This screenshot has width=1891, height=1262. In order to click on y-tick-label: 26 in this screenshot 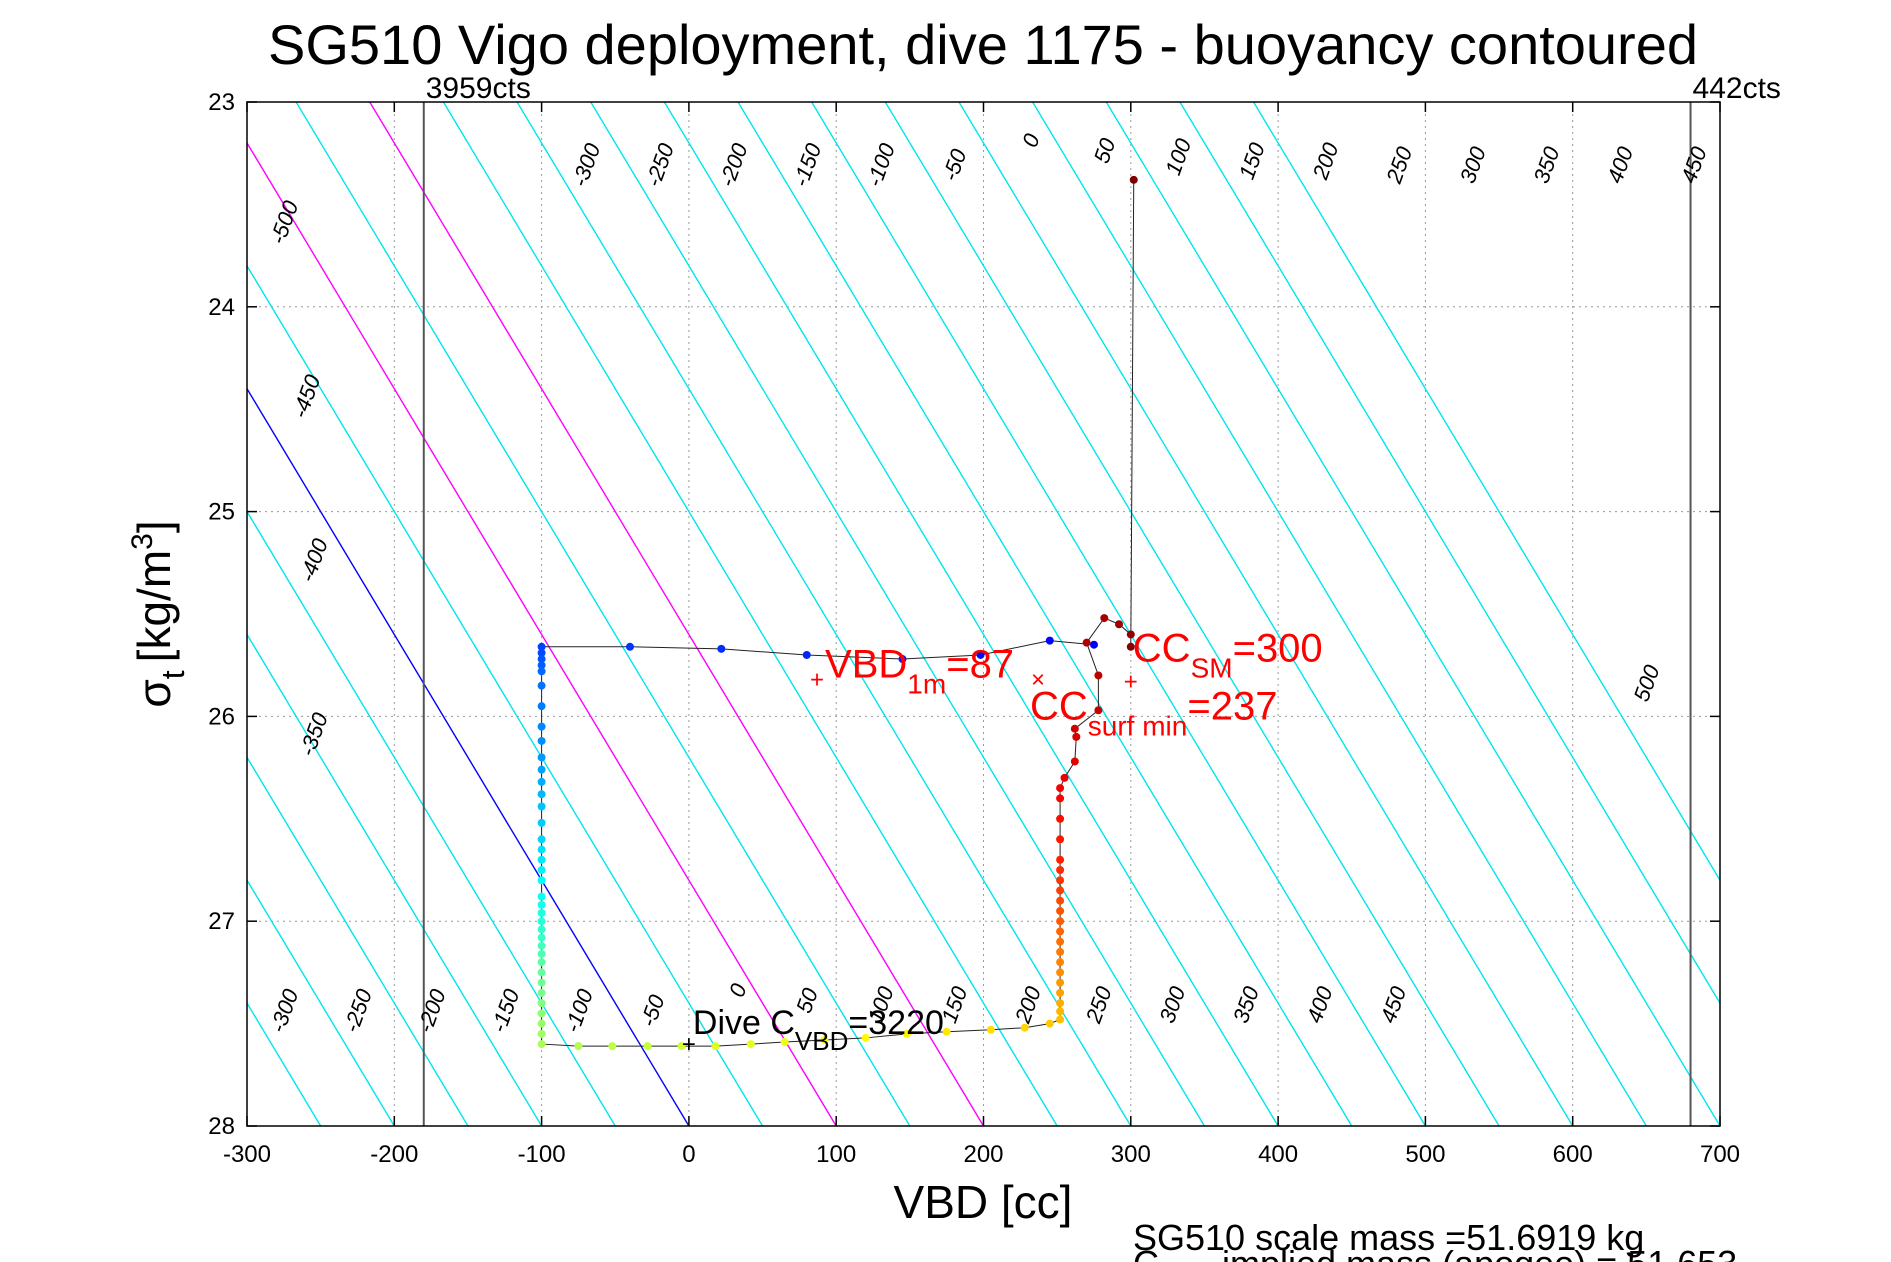, I will do `click(221, 716)`.